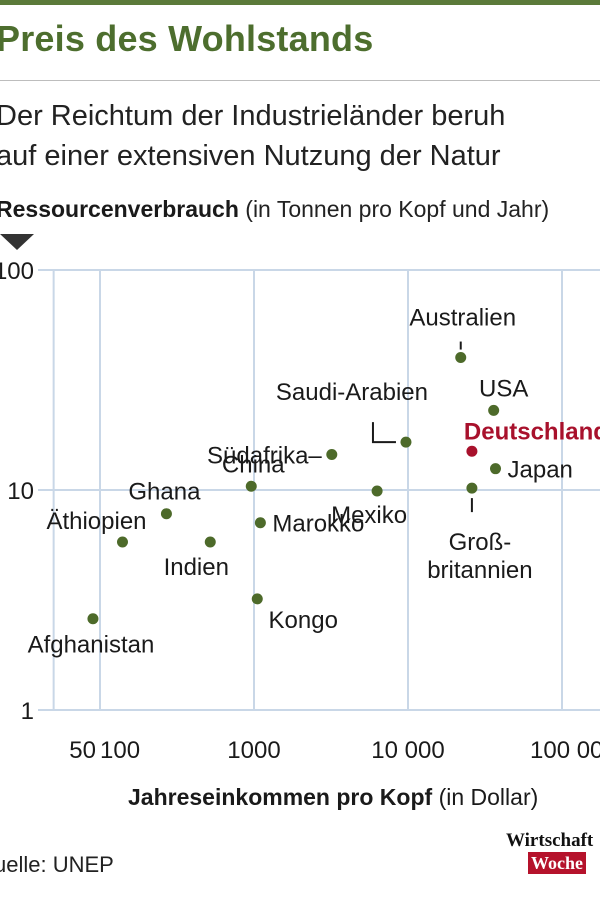 The width and height of the screenshot is (600, 900). Describe the element at coordinates (532, 431) in the screenshot. I see `point-label: Deutschland` at that location.